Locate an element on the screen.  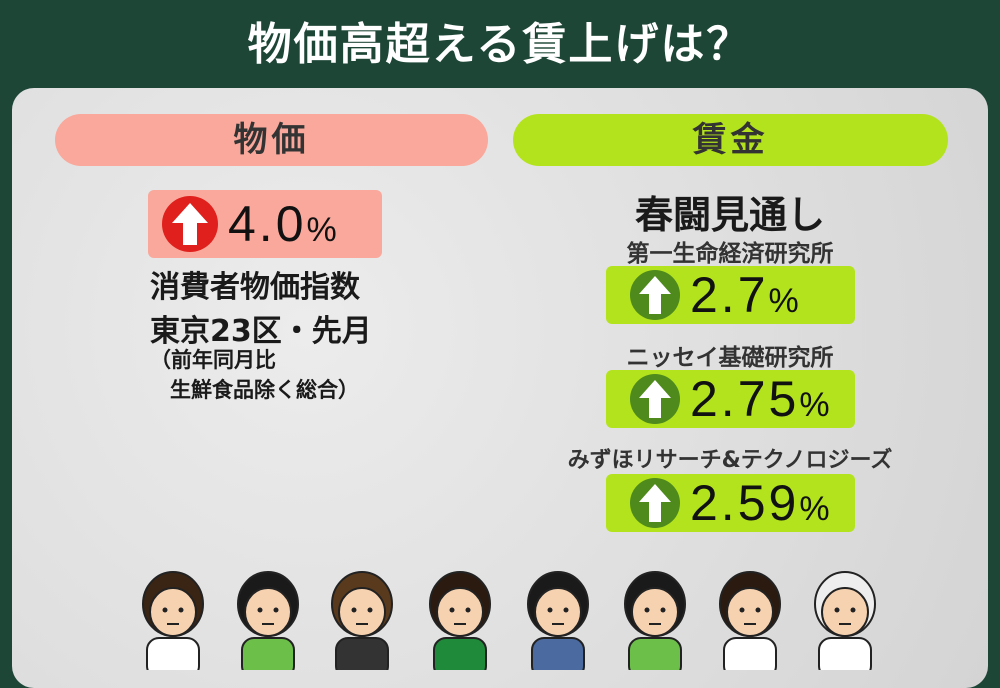
forecast-value-1: 2.7 is located at coordinates (729, 295).